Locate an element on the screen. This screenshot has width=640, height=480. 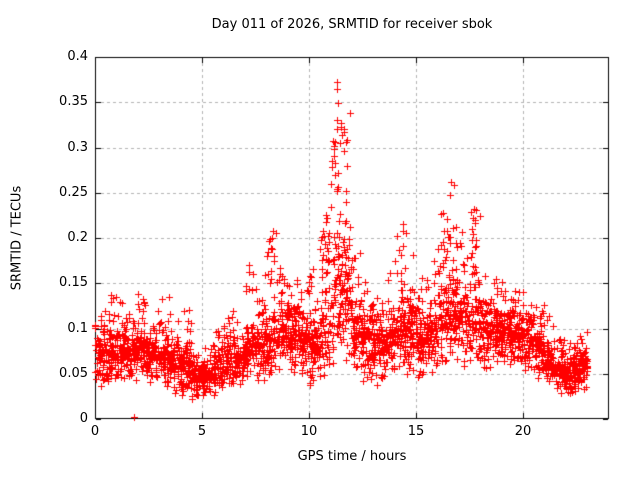
x-tick-label: 10 is located at coordinates (309, 431).